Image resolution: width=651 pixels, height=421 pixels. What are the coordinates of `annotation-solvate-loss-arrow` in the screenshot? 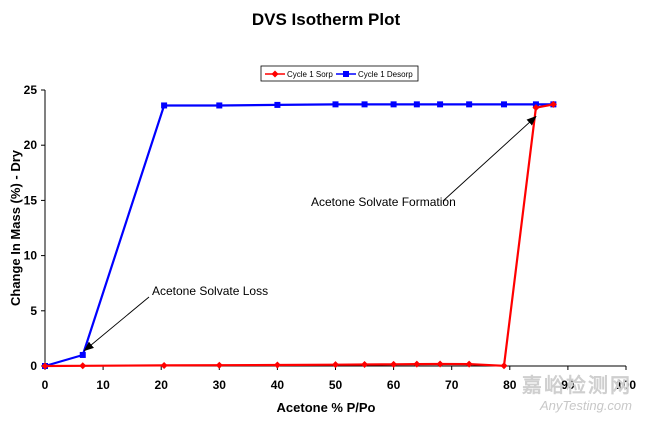 It's located at (116, 324).